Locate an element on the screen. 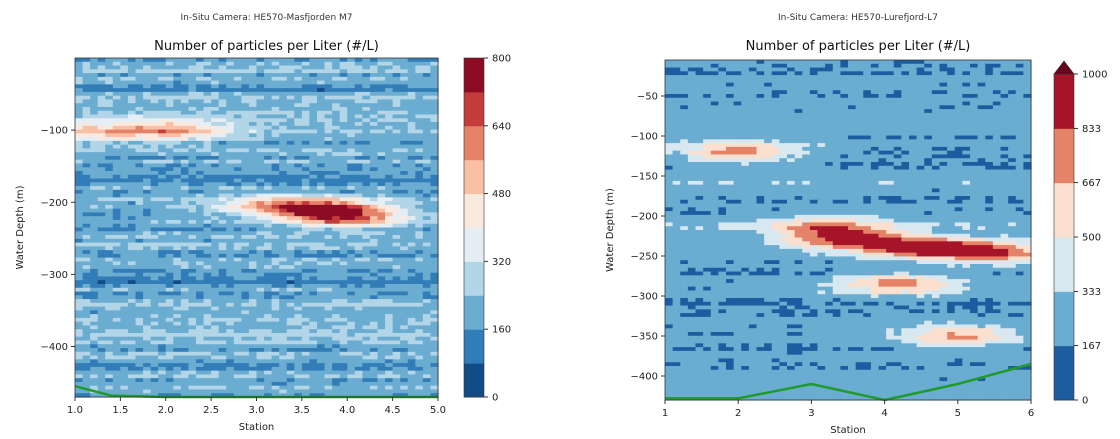 The image size is (1120, 439). colorbar-segment is located at coordinates (474, 75).